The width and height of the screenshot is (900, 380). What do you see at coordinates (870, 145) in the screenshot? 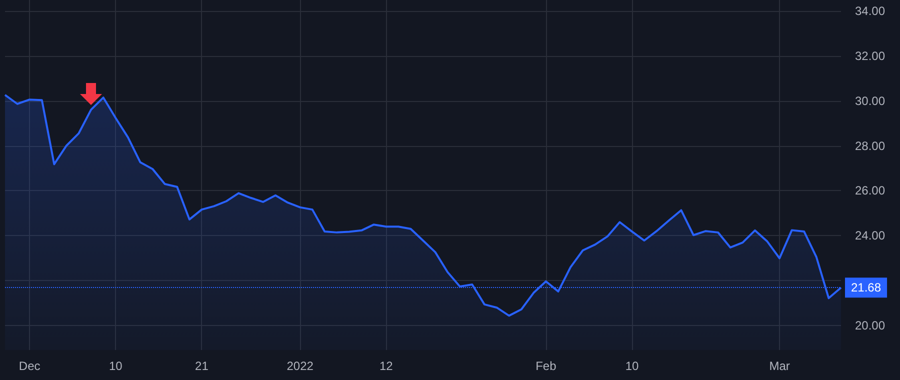
I see `y-tick-label: 28.00` at bounding box center [870, 145].